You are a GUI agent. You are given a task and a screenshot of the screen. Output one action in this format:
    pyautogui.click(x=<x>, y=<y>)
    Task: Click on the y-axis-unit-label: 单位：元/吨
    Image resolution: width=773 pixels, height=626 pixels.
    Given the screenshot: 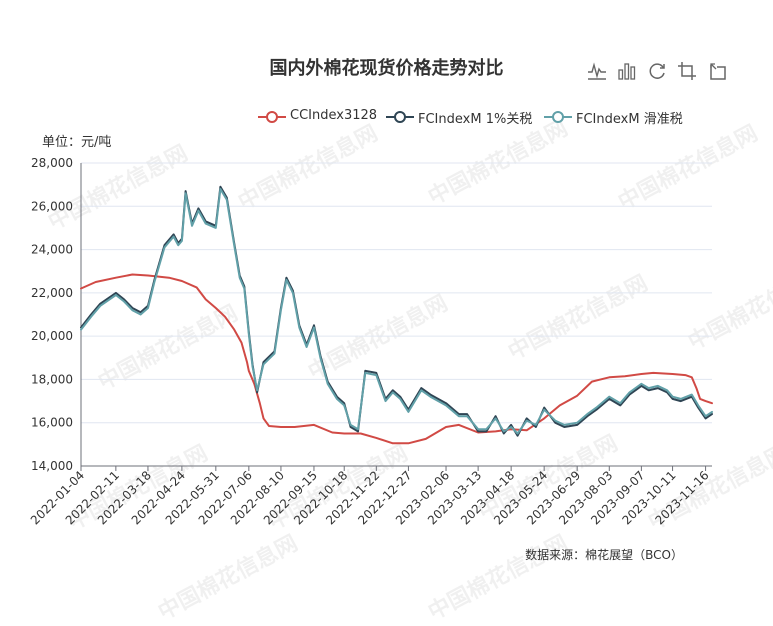 What is the action you would take?
    pyautogui.click(x=77, y=142)
    